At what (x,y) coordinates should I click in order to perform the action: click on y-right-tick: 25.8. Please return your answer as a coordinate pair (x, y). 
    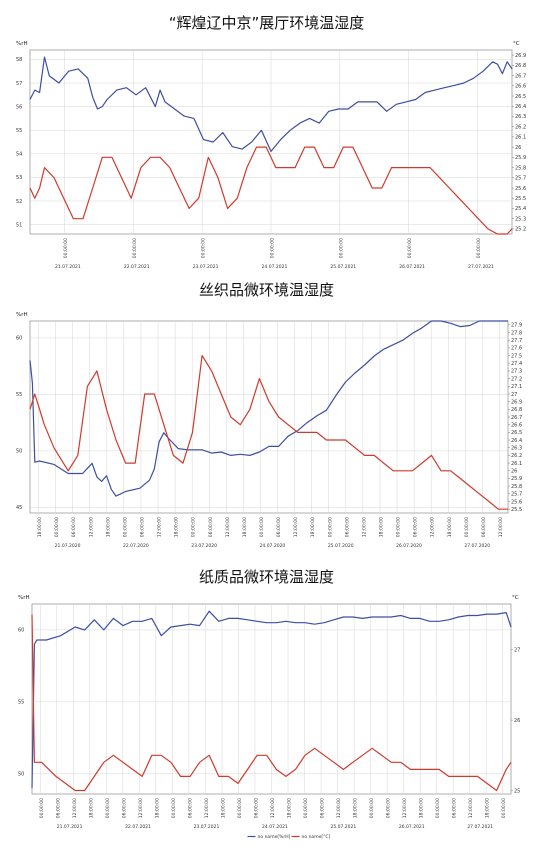
    Looking at the image, I should click on (520, 168).